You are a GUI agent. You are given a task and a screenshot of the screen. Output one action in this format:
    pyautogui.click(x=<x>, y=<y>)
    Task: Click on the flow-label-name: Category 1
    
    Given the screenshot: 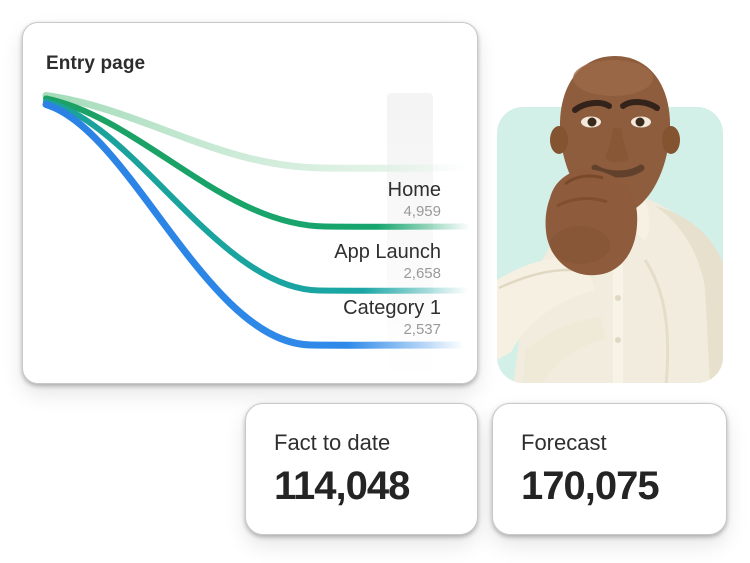 What is the action you would take?
    pyautogui.click(x=392, y=308)
    